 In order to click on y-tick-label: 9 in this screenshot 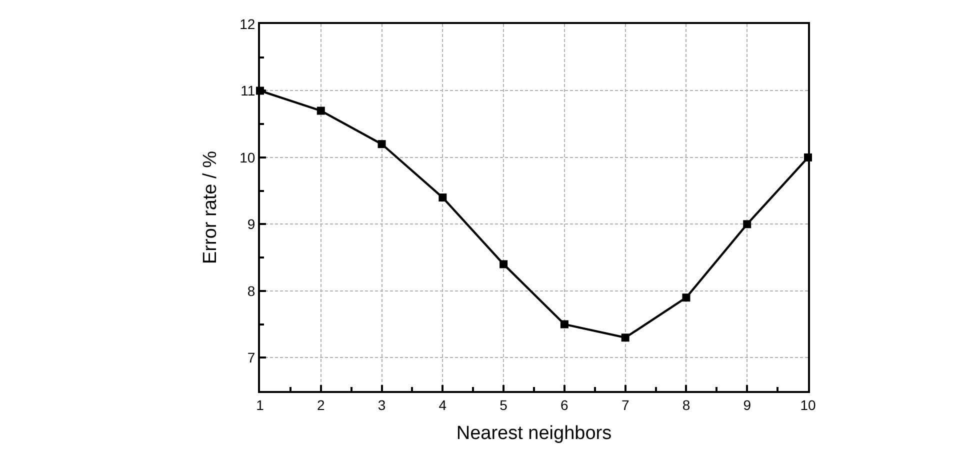, I will do `click(251, 224)`.